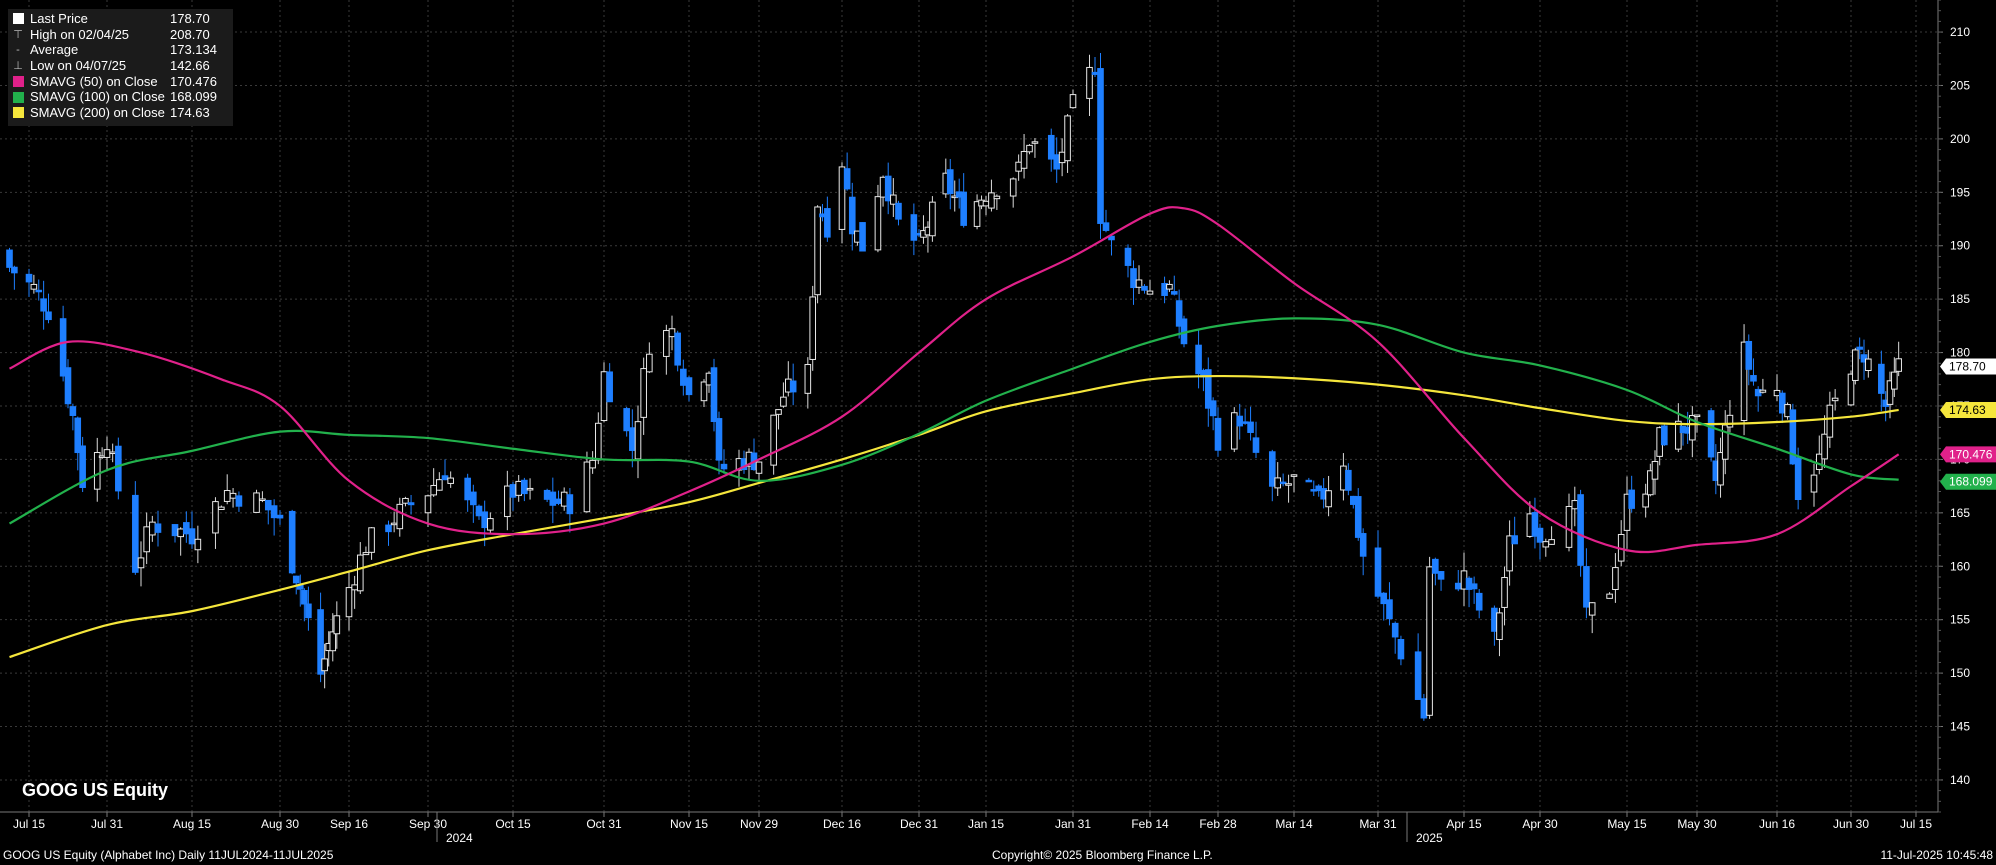 This screenshot has width=1996, height=865. What do you see at coordinates (1960, 192) in the screenshot?
I see `y-tick-label: 195` at bounding box center [1960, 192].